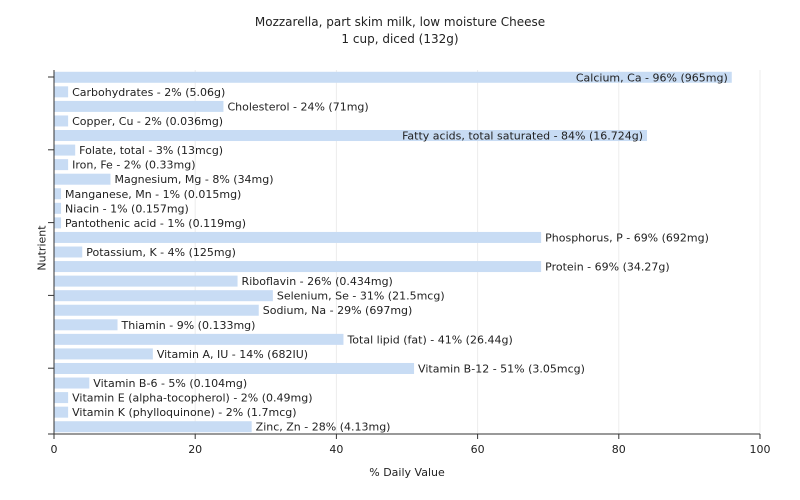 This screenshot has height=500, width=800. What do you see at coordinates (184, 412) in the screenshot?
I see `bar-label: Vitamin K (phylloquinone) - 2% (1.7mcg)` at bounding box center [184, 412].